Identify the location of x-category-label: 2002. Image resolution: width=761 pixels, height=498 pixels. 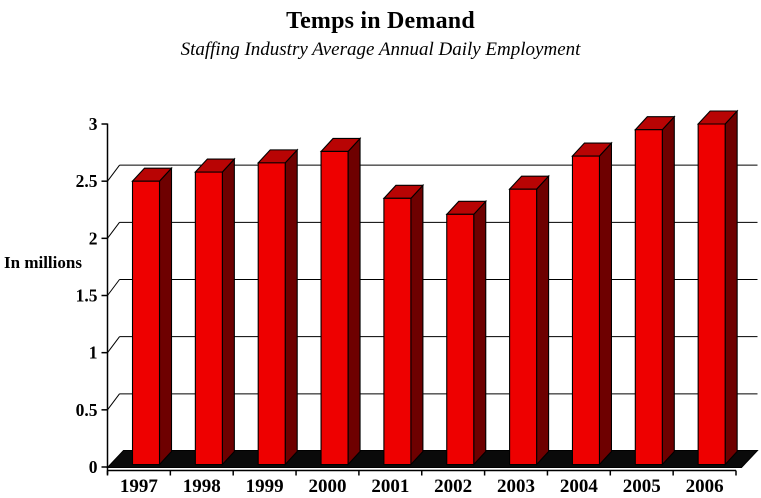
(453, 486).